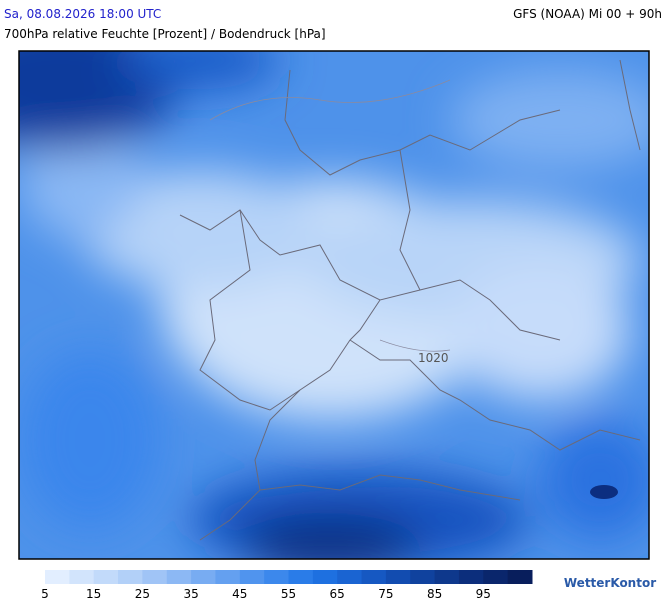  What do you see at coordinates (385, 593) in the screenshot?
I see `legend-label: 75` at bounding box center [385, 593].